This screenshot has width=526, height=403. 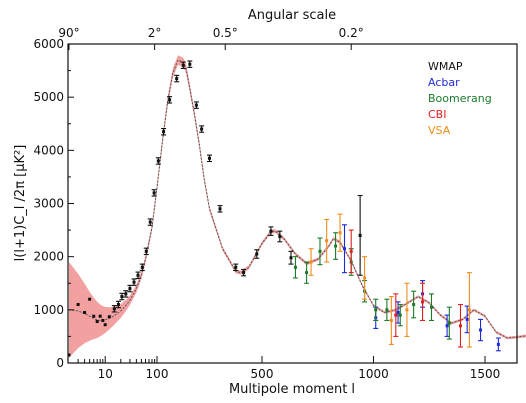 What do you see at coordinates (351, 33) in the screenshot?
I see `top-tick-label: 0.2°` at bounding box center [351, 33].